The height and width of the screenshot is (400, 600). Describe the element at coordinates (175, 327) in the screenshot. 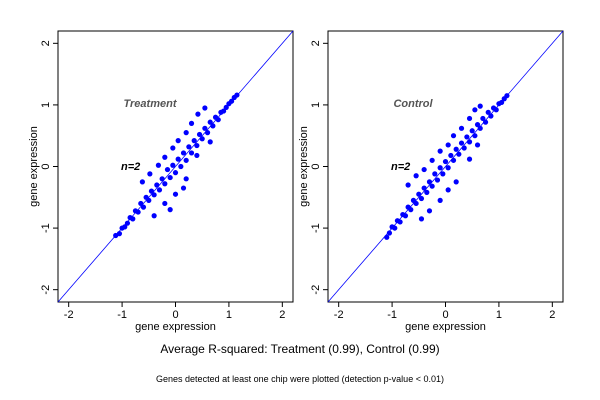

I see `x-axis-label: gene expression` at that location.